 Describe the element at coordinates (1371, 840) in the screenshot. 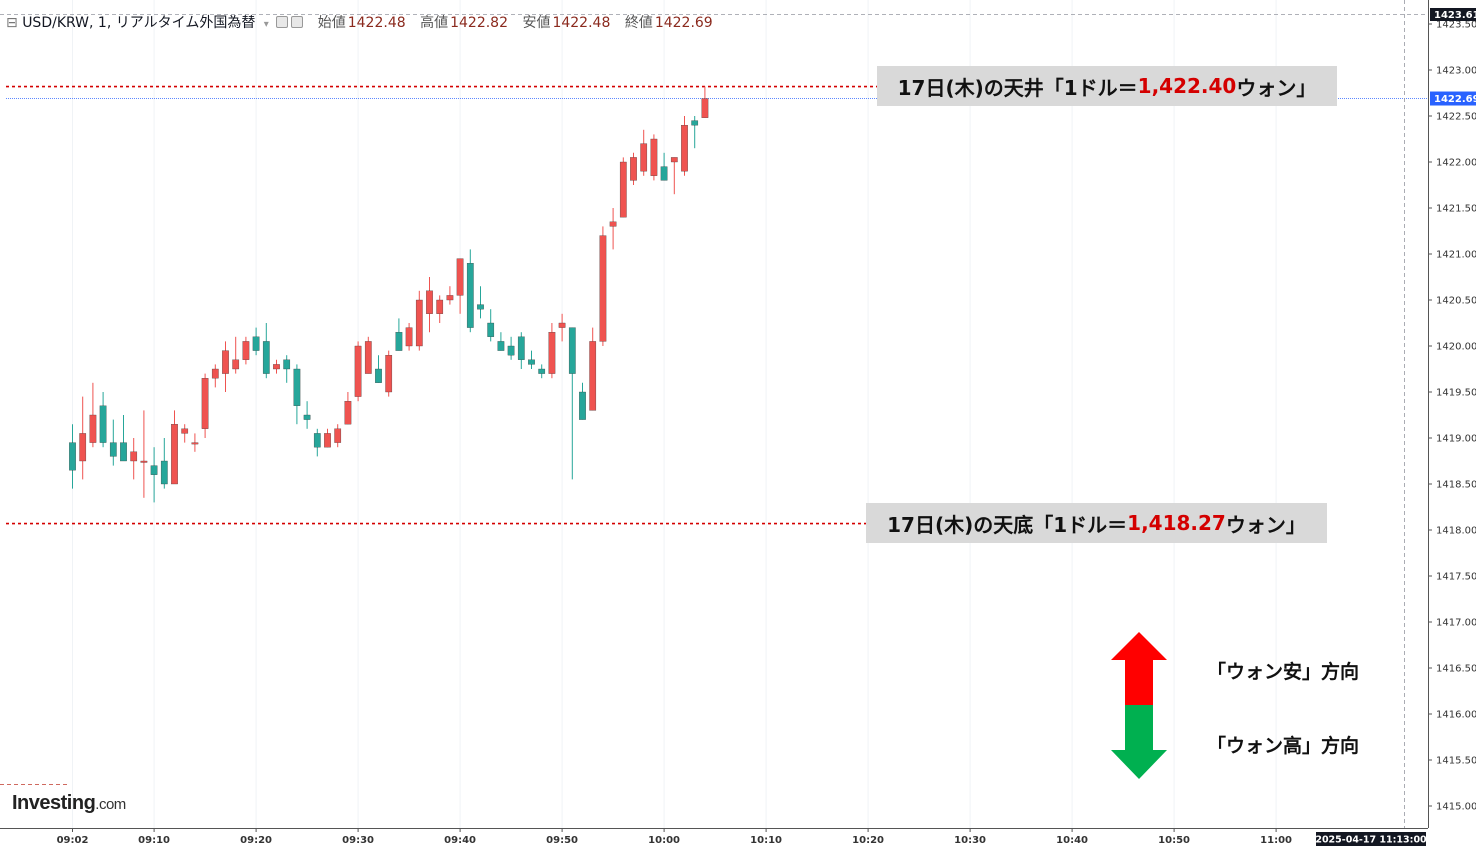

I see `cursor-time-badge-label: 2025-04-17 11:13:00` at that location.